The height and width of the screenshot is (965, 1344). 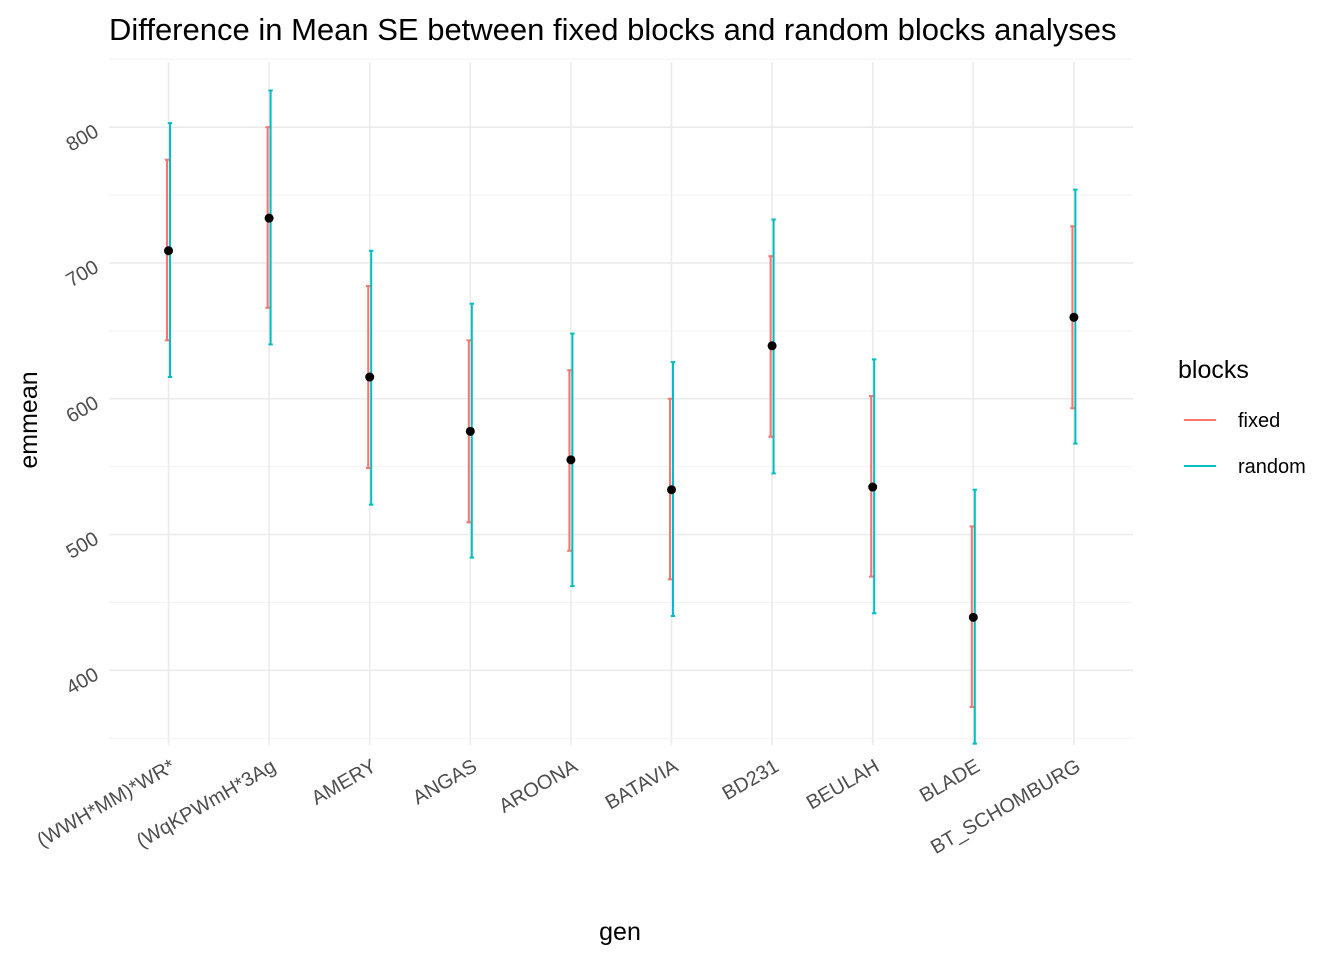 I want to click on legend-item-random: random, so click(x=1245, y=467).